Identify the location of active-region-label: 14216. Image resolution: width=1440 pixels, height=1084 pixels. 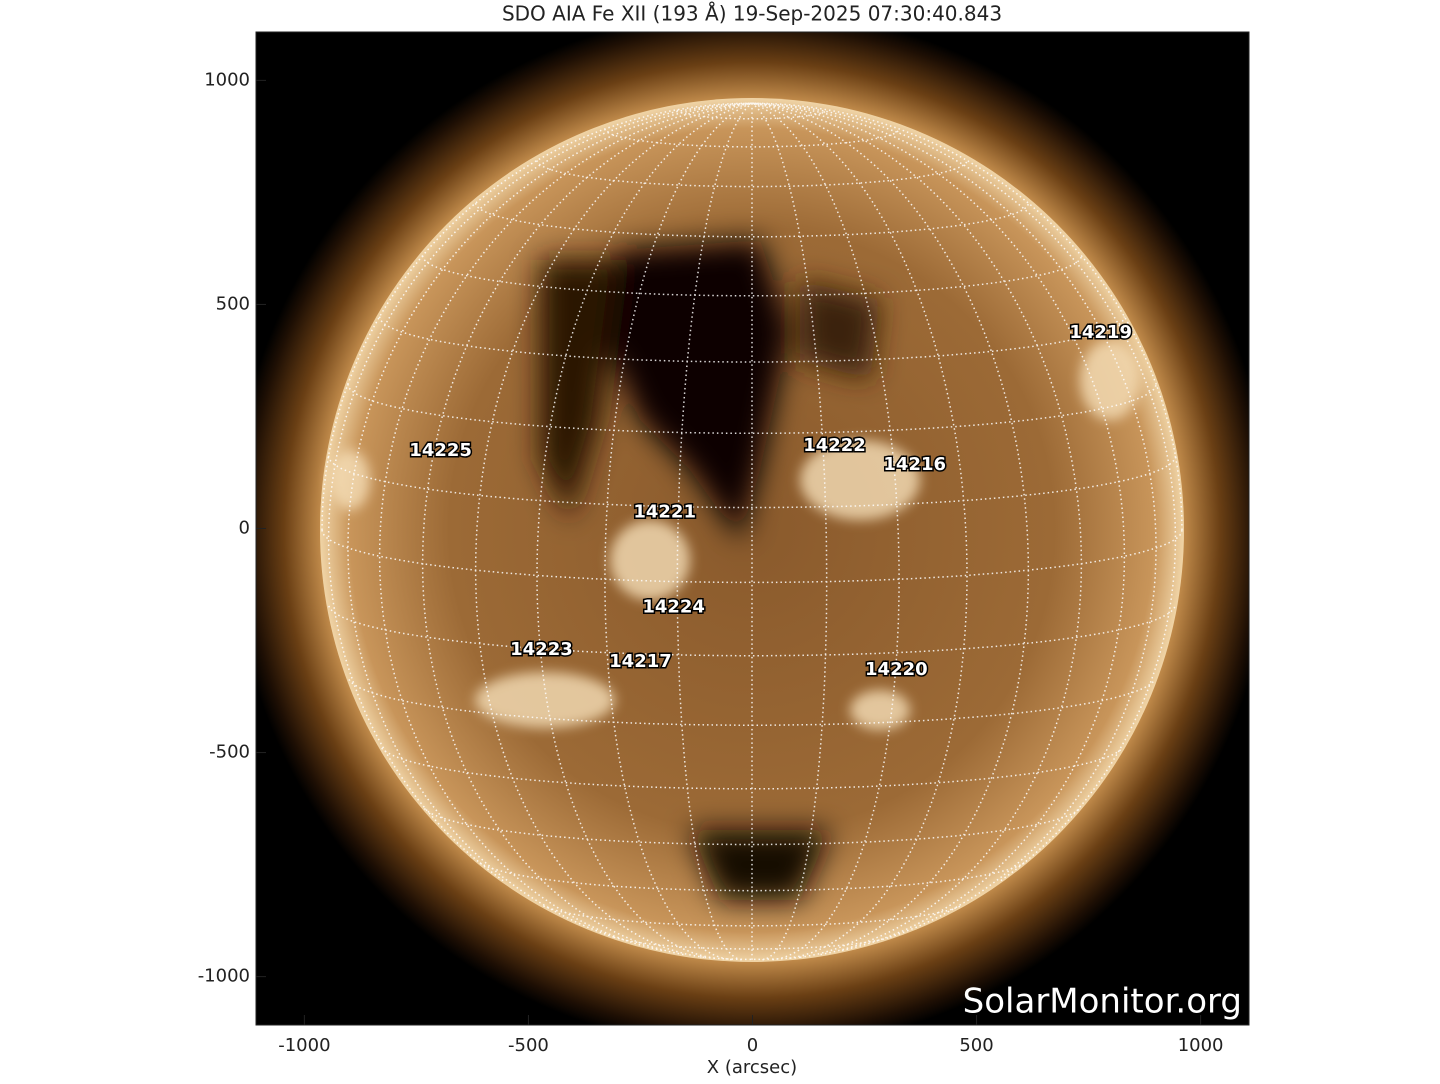
(914, 464).